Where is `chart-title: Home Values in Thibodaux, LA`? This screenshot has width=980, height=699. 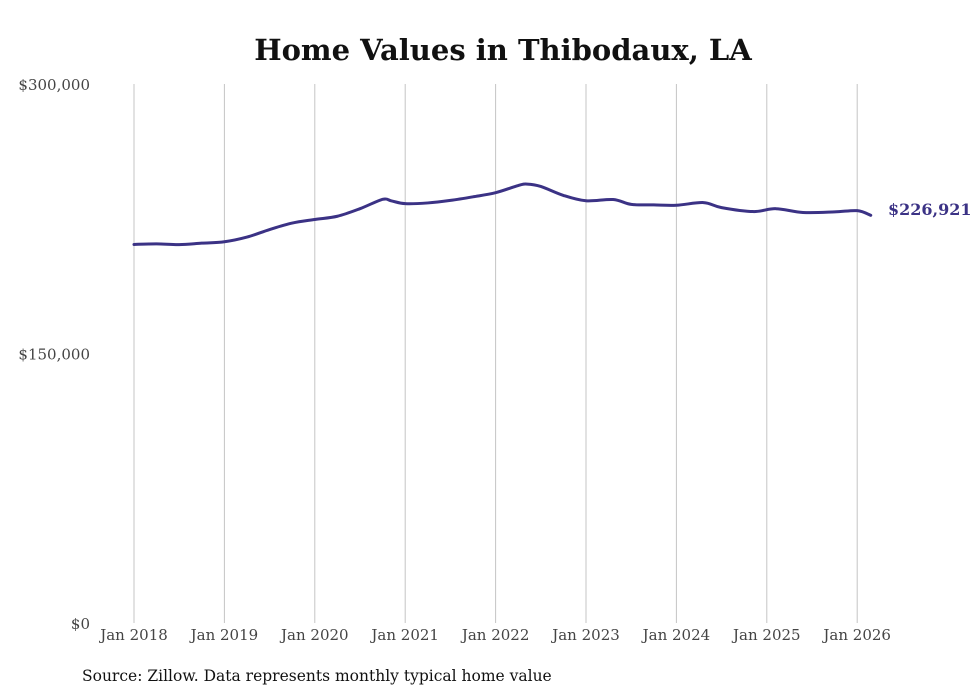
chart-title: Home Values in Thibodaux, LA is located at coordinates (503, 50).